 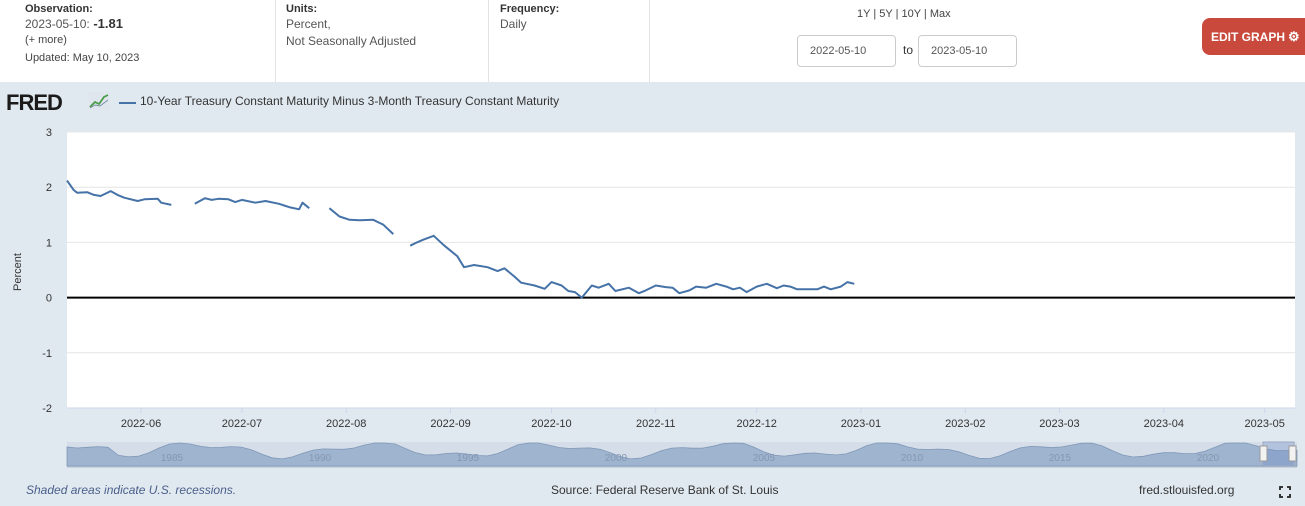 What do you see at coordinates (47, 409) in the screenshot?
I see `y-tick-label: -2` at bounding box center [47, 409].